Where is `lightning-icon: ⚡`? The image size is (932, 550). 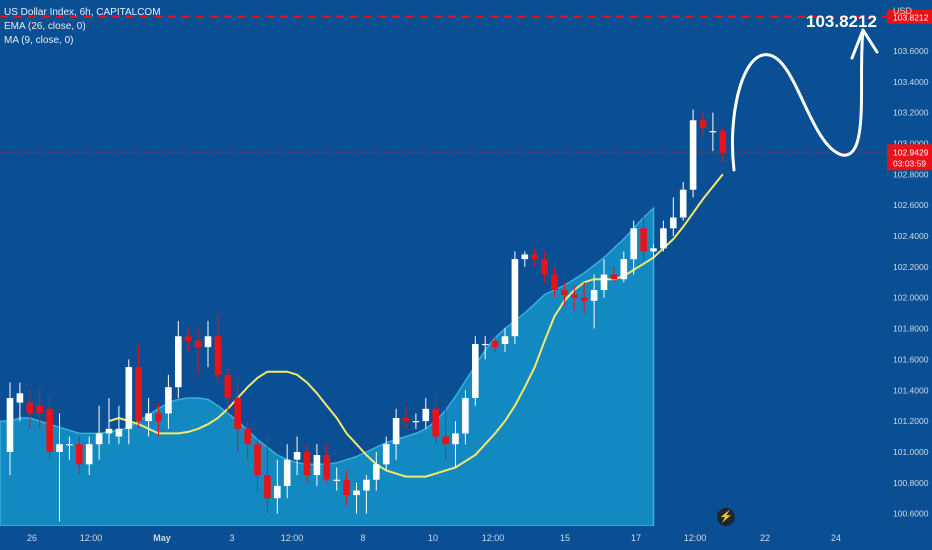
lightning-icon: ⚡ is located at coordinates (726, 517).